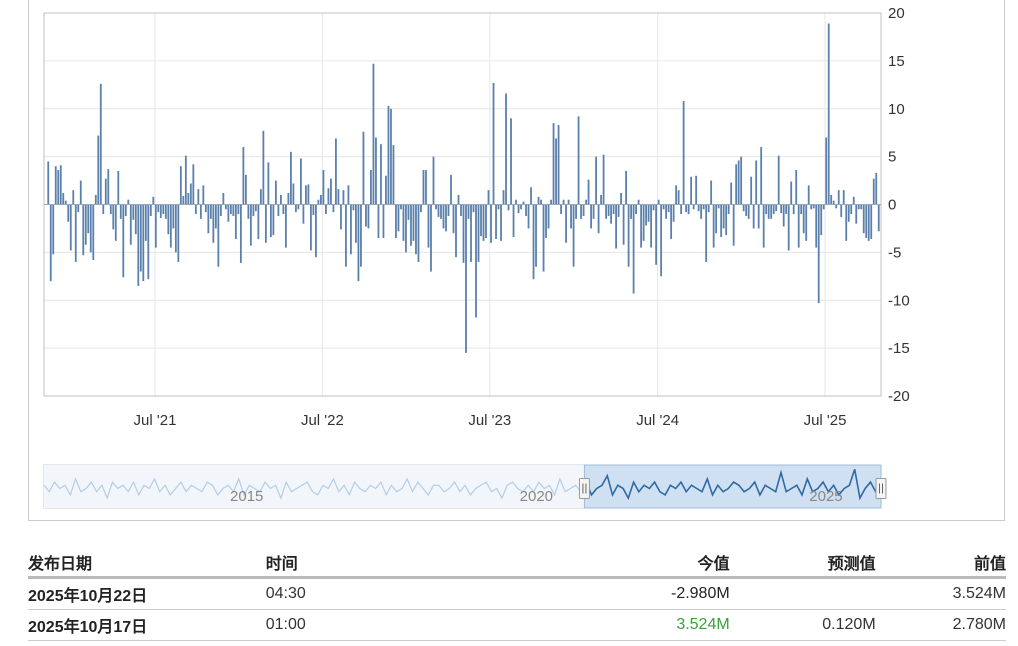 The image size is (1018, 646). Describe the element at coordinates (940, 563) in the screenshot. I see `header-previous: 前值` at that location.